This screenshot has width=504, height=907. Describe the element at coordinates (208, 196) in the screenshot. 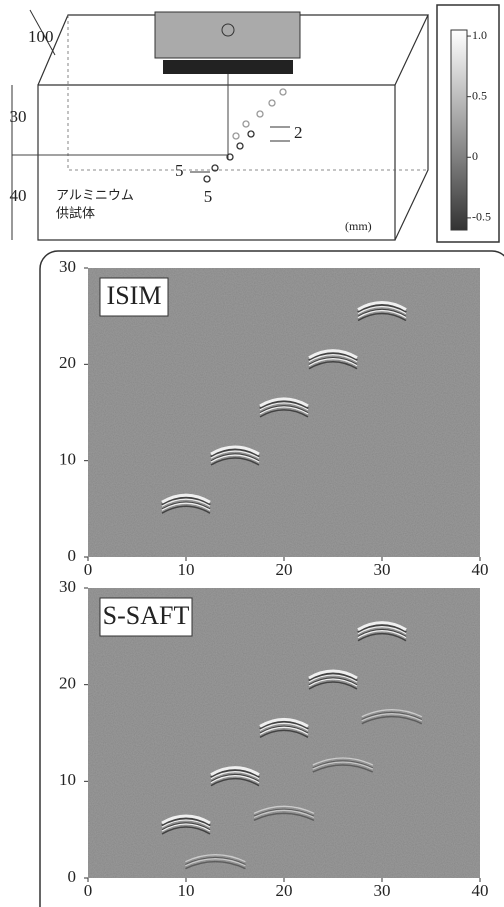

I see `dim-offset-y: 5` at that location.